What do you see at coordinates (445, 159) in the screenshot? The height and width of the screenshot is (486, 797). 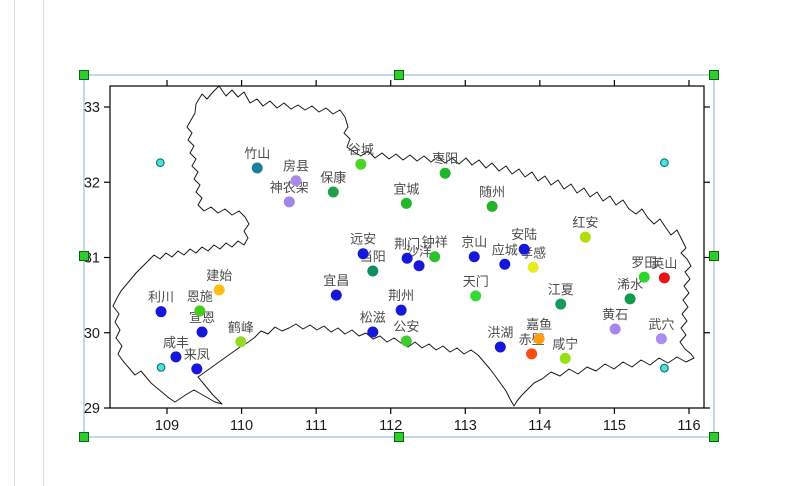 I see `station-label: 枣阳` at bounding box center [445, 159].